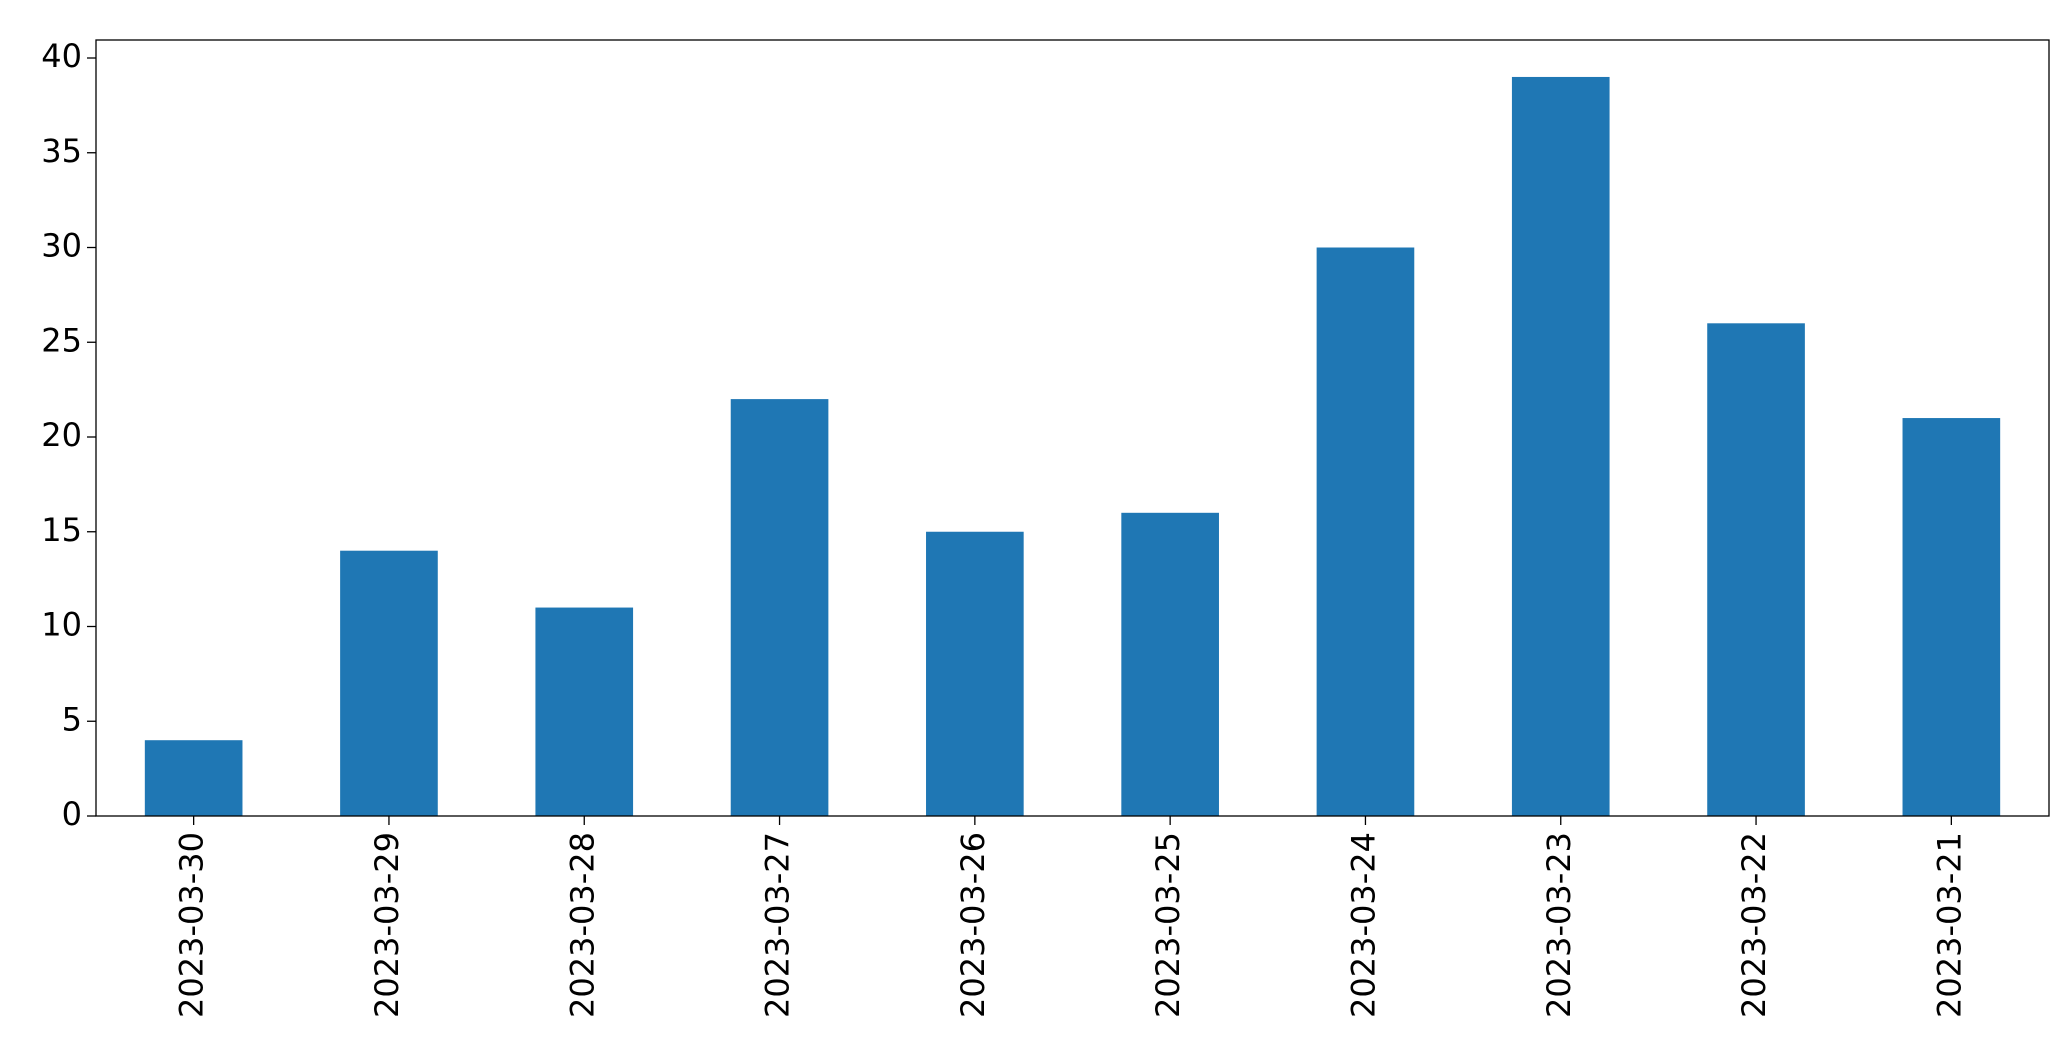 This screenshot has width=2071, height=1061. What do you see at coordinates (72, 814) in the screenshot?
I see `y-tick-label: 0` at bounding box center [72, 814].